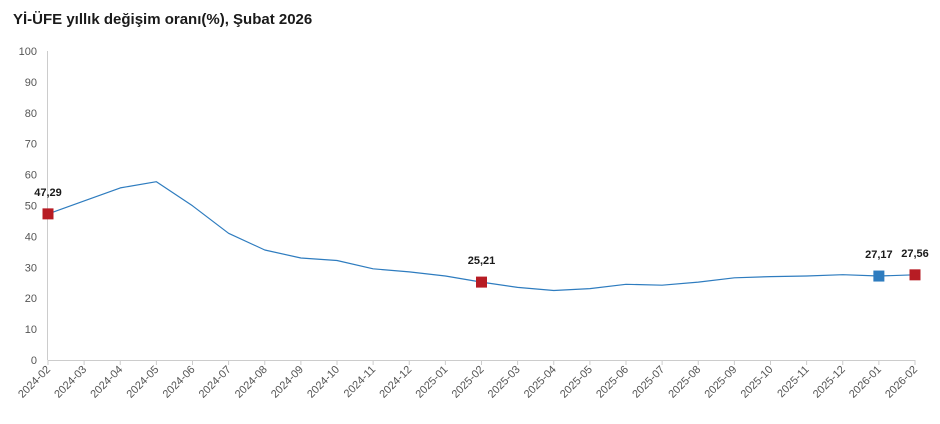  Describe the element at coordinates (31, 83) in the screenshot. I see `y-tick-label: 90` at that location.